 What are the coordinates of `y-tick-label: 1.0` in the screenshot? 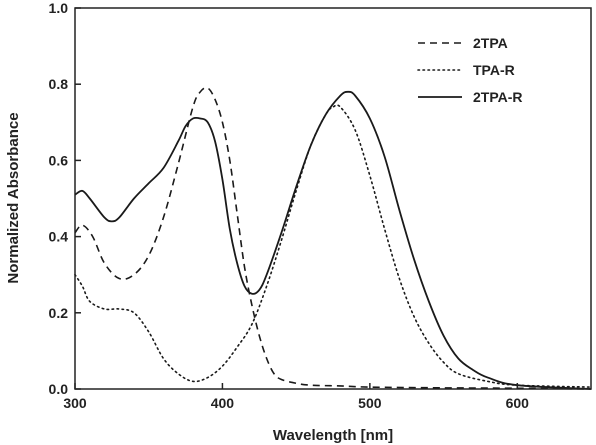 It's located at (59, 8).